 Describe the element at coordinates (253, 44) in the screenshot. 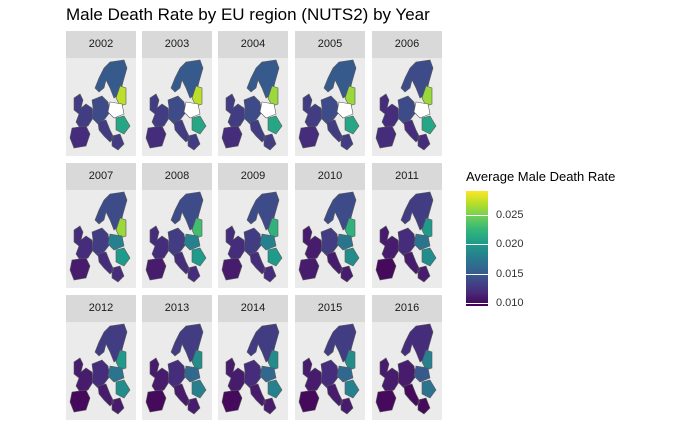

I see `facet-strip-label: 2004` at that location.